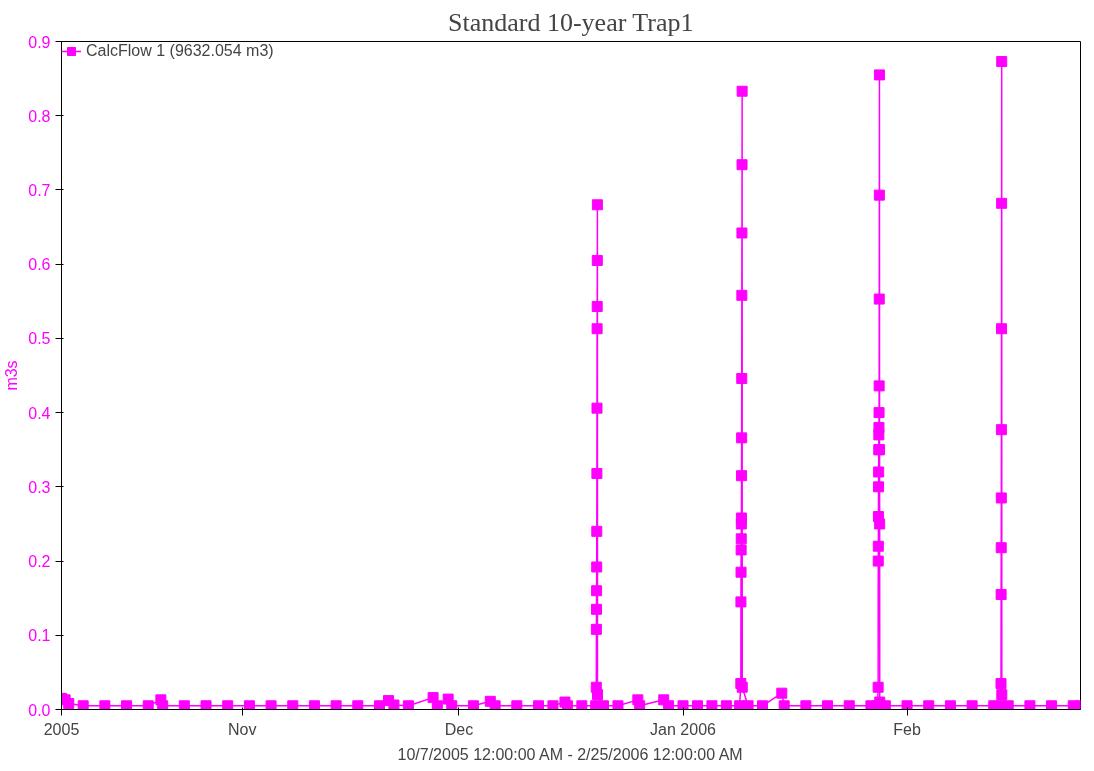 The height and width of the screenshot is (771, 1094). Describe the element at coordinates (39, 190) in the screenshot. I see `y-tick-label: 0.7` at that location.